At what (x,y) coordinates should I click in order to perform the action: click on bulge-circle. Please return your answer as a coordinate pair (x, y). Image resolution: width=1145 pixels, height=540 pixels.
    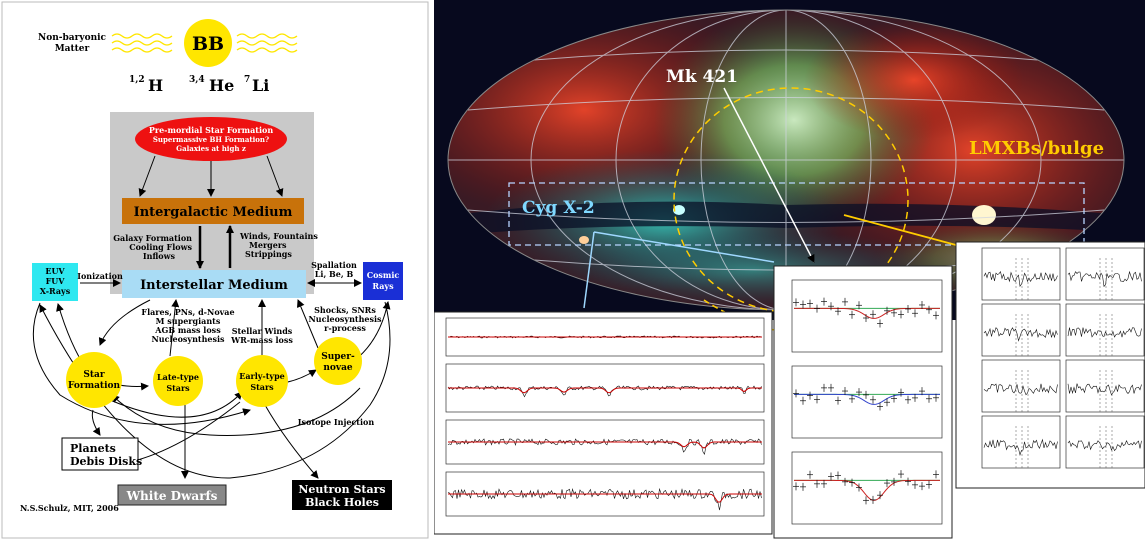
    Looking at the image, I should click on (791, 200).